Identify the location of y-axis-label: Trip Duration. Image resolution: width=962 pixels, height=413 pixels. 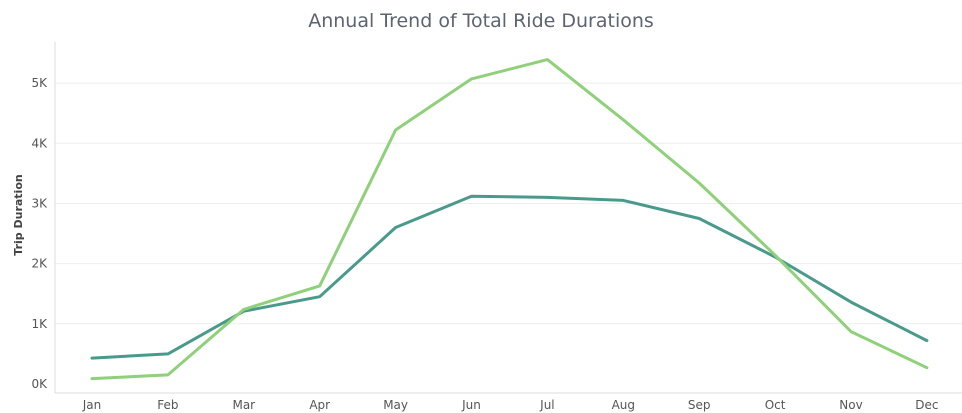
(18, 214).